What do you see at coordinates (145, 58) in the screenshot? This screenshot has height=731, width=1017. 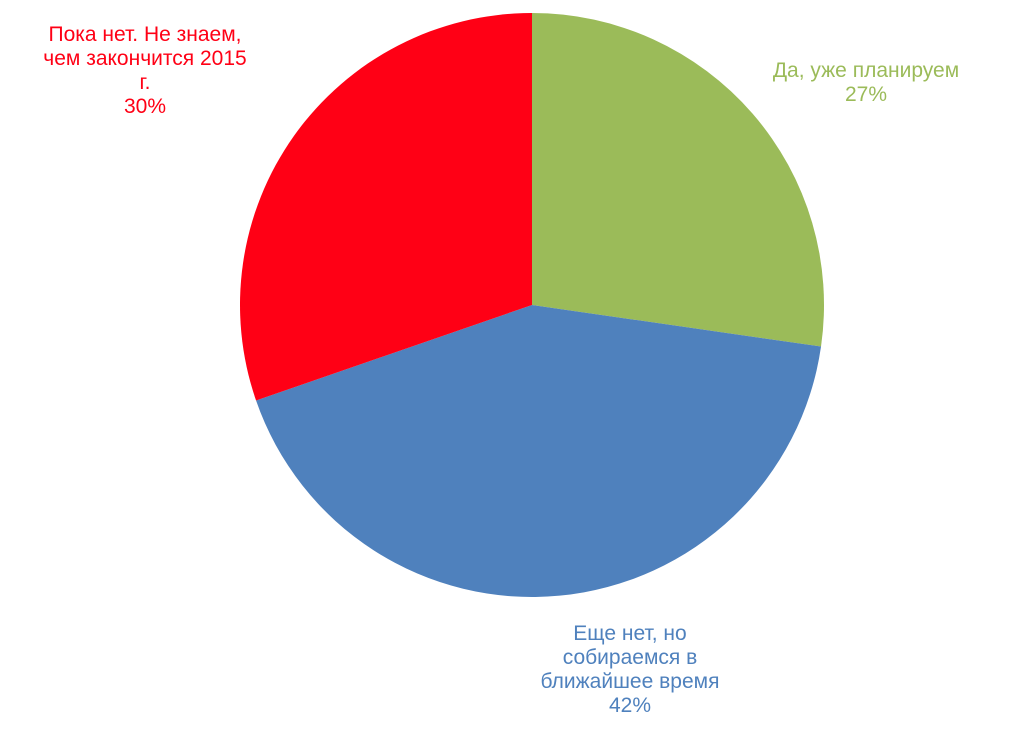 I see `slice-label-line: чем закончится 2015` at bounding box center [145, 58].